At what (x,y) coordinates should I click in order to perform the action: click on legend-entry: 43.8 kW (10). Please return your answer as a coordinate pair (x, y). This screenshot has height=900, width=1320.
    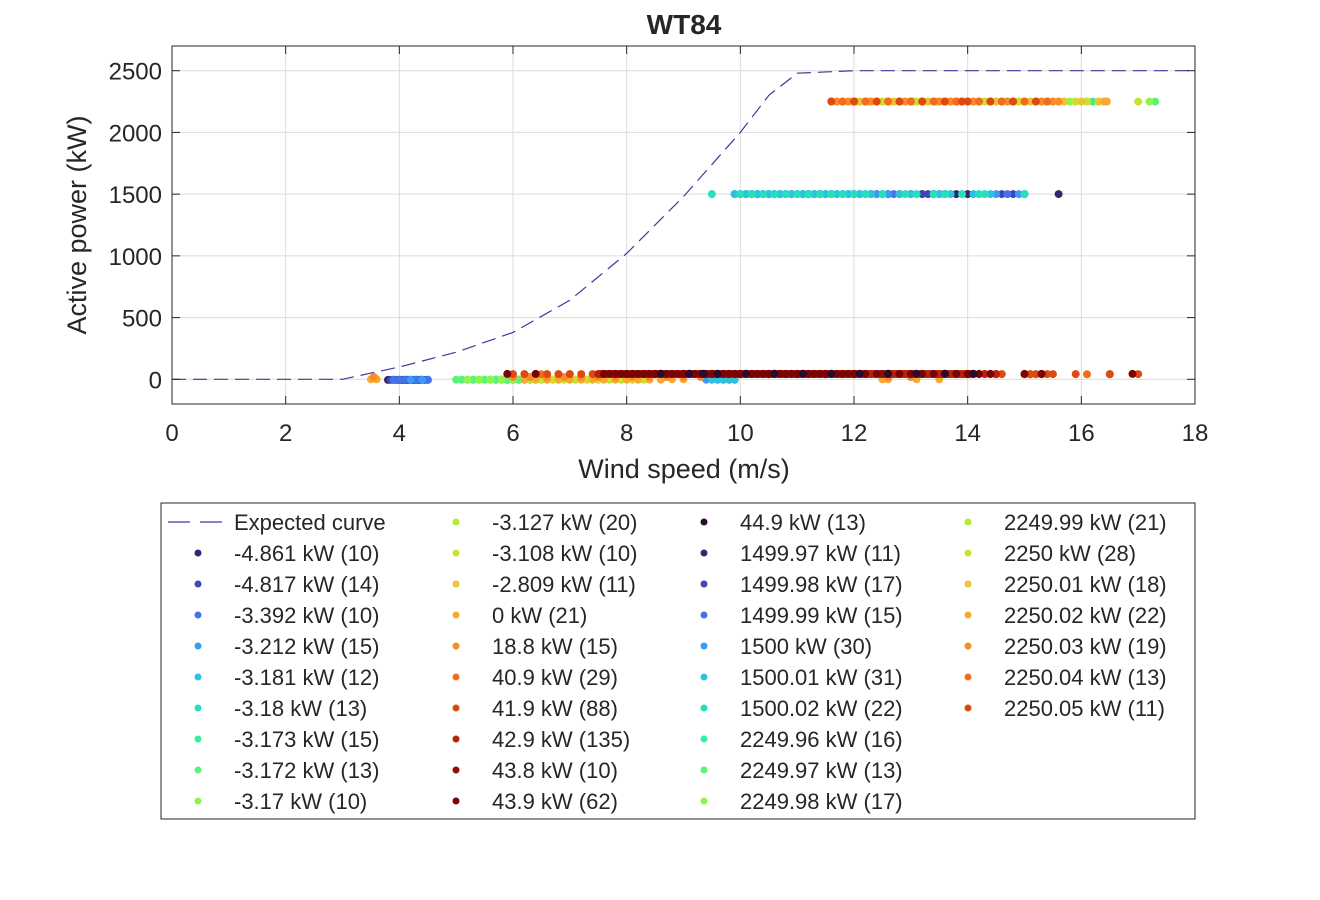
    Looking at the image, I should click on (535, 770).